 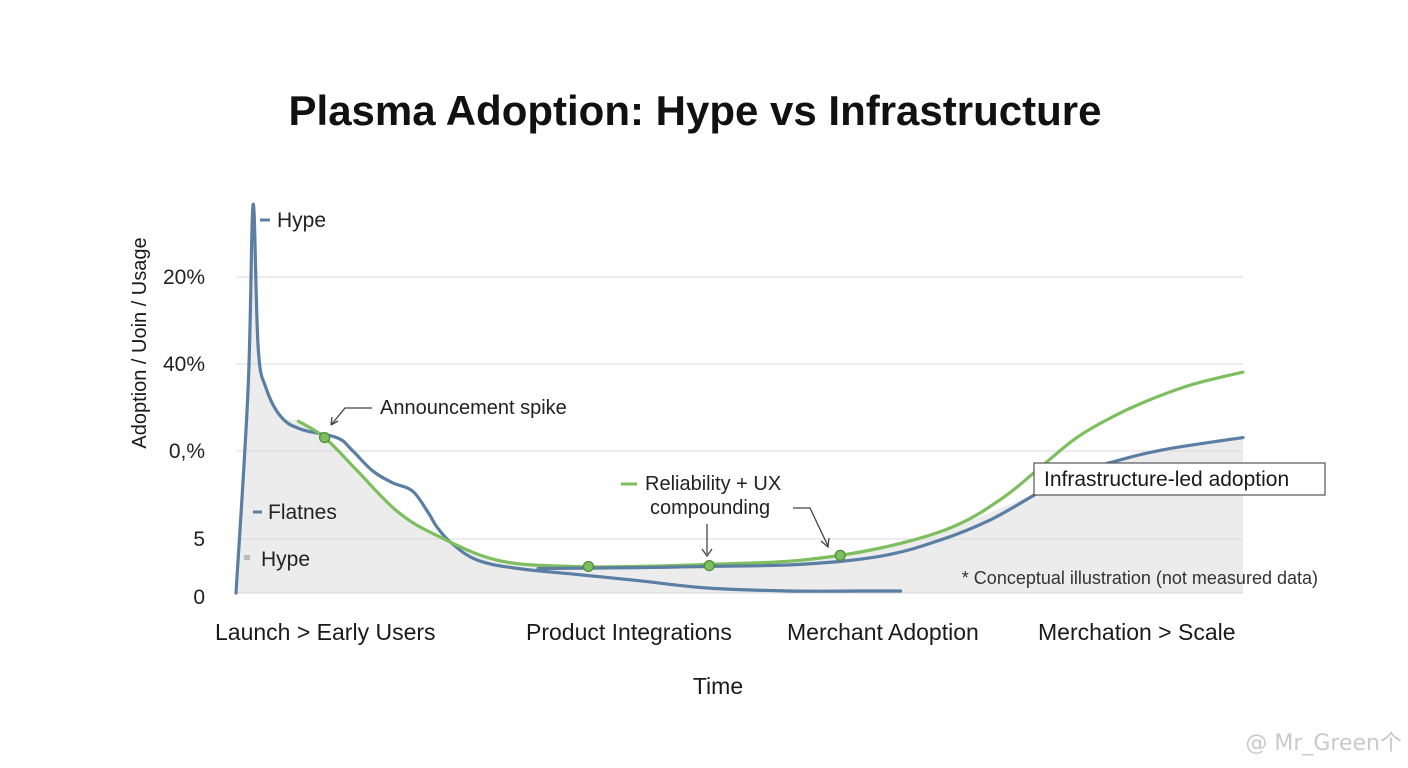 What do you see at coordinates (187, 451) in the screenshot?
I see `y-tick-label: 0,%` at bounding box center [187, 451].